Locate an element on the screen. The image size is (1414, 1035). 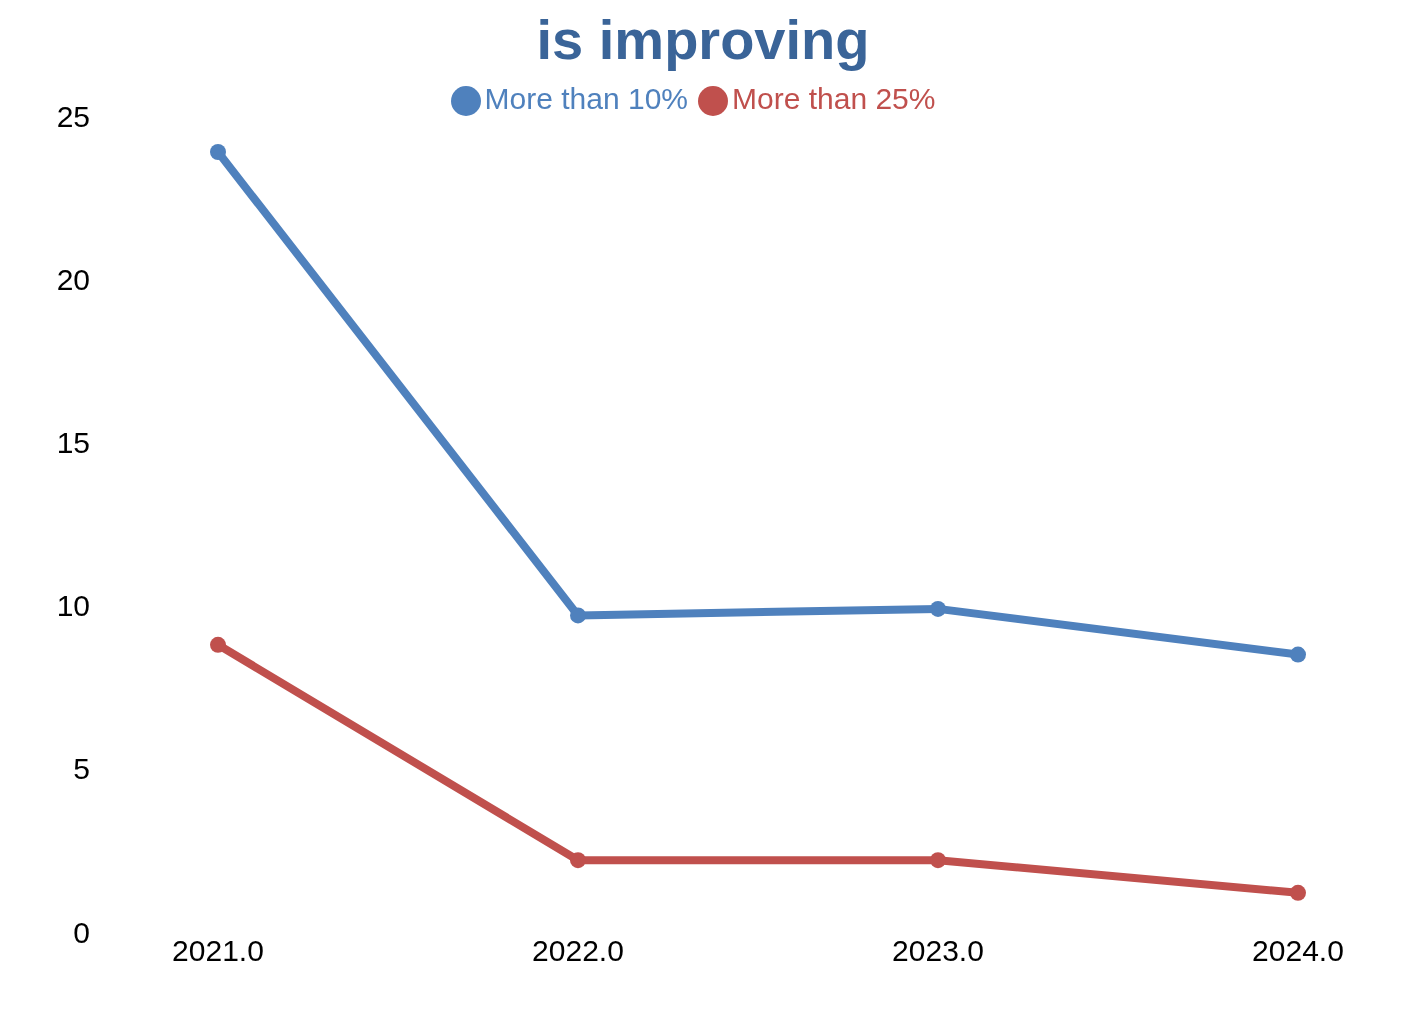
x-tick-label: 2022.0 is located at coordinates (578, 951).